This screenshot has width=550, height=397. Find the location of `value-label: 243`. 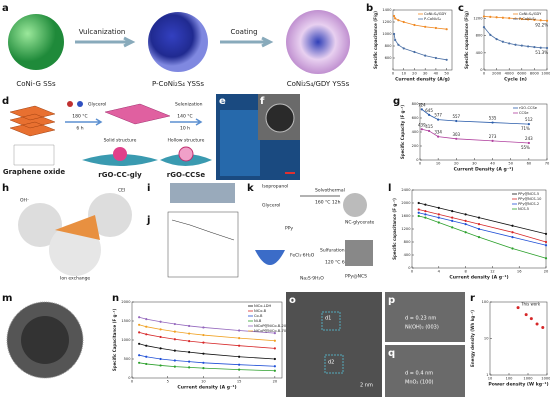

value-label: 243 is located at coordinates (529, 138).